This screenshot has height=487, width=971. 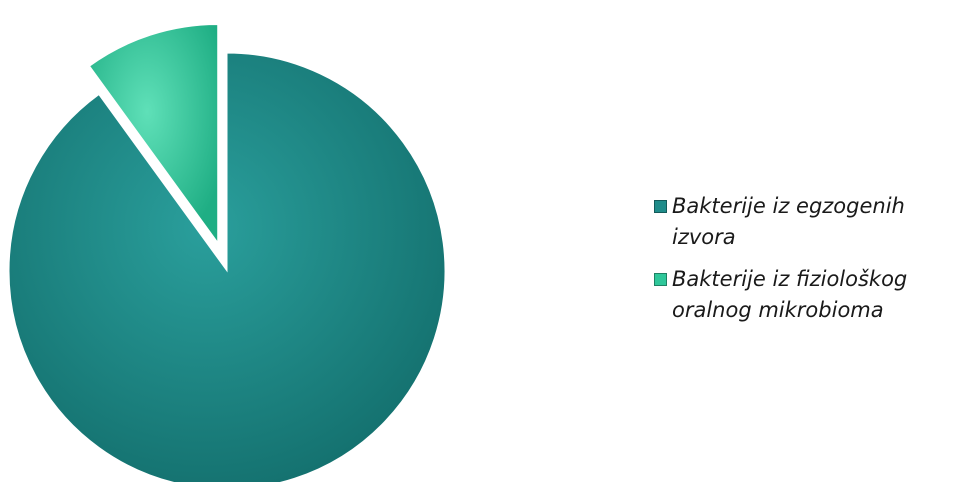 I want to click on legend-item-exogenous: Bakterije iz egzogenih izvora, so click(x=810, y=222).